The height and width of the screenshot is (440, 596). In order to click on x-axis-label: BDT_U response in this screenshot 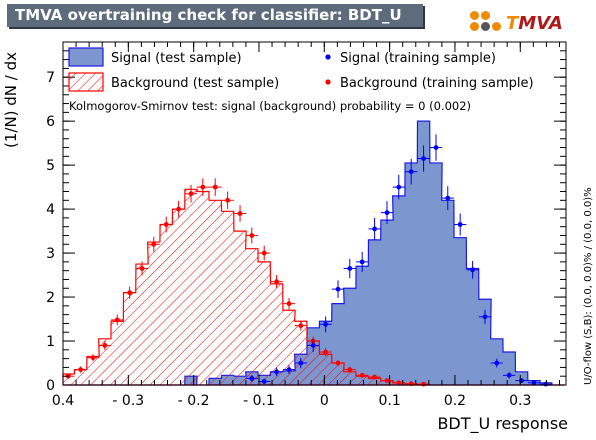, I will do `click(502, 423)`.